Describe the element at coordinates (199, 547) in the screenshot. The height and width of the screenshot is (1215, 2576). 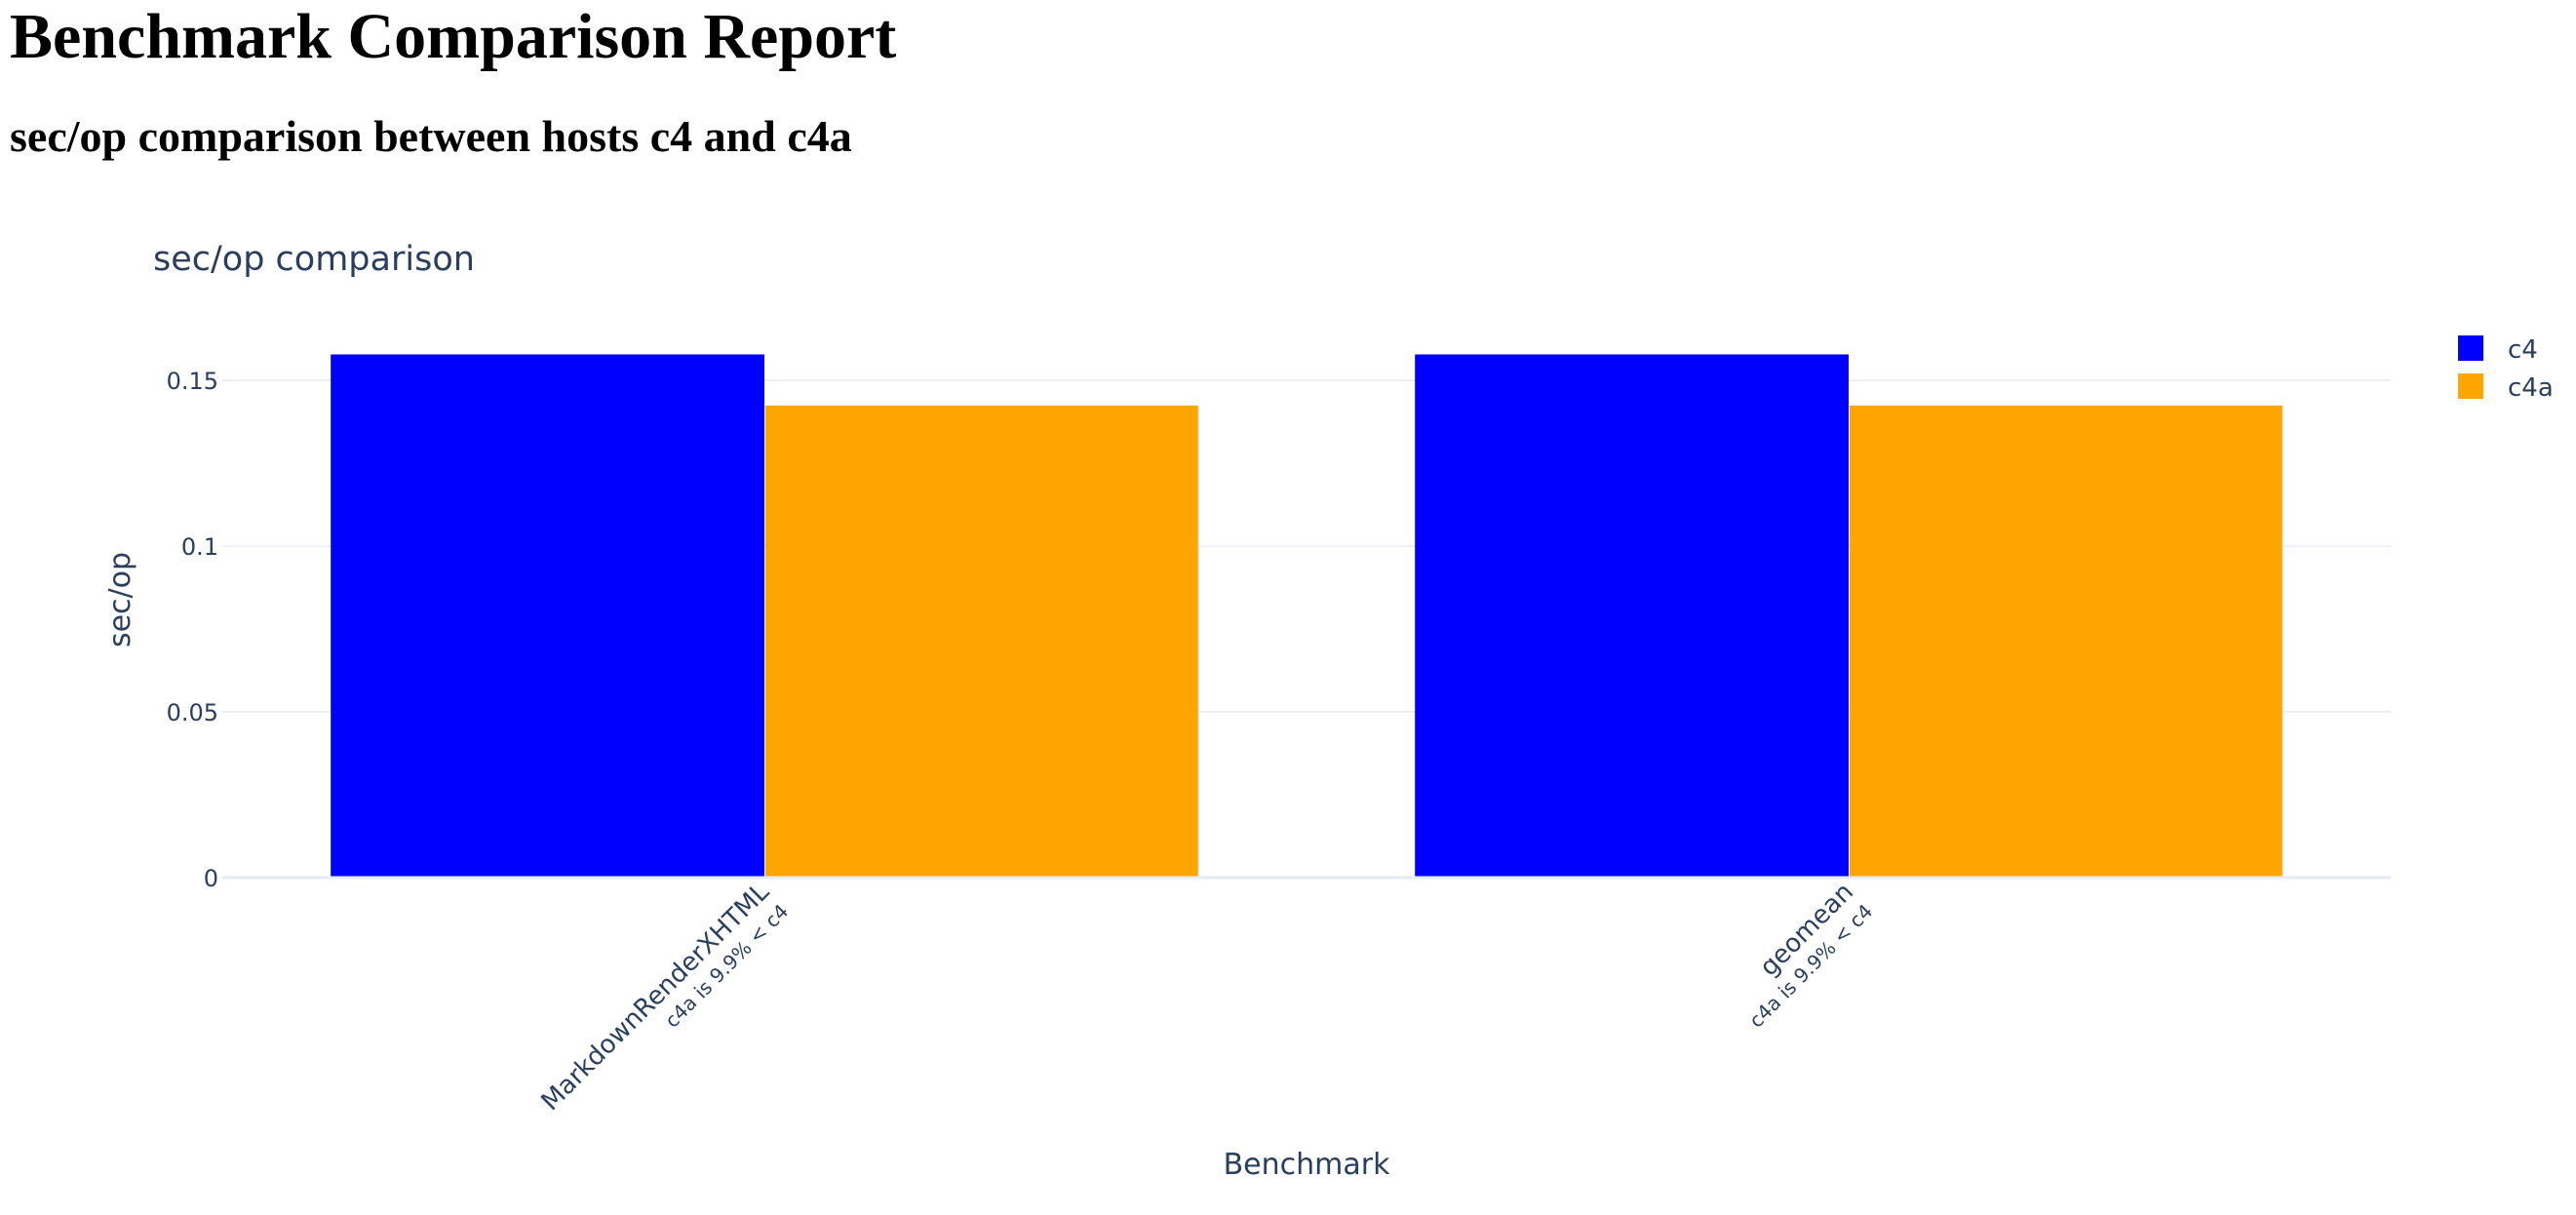
I see `y-tick-label: 0.1` at that location.